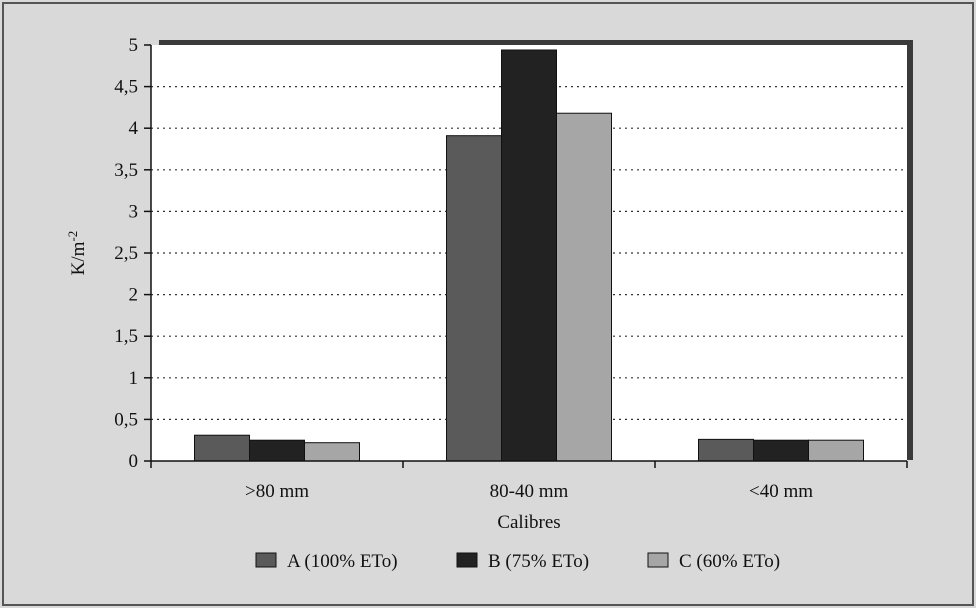  Describe the element at coordinates (126, 253) in the screenshot. I see `y-tick-label: 2,5` at that location.